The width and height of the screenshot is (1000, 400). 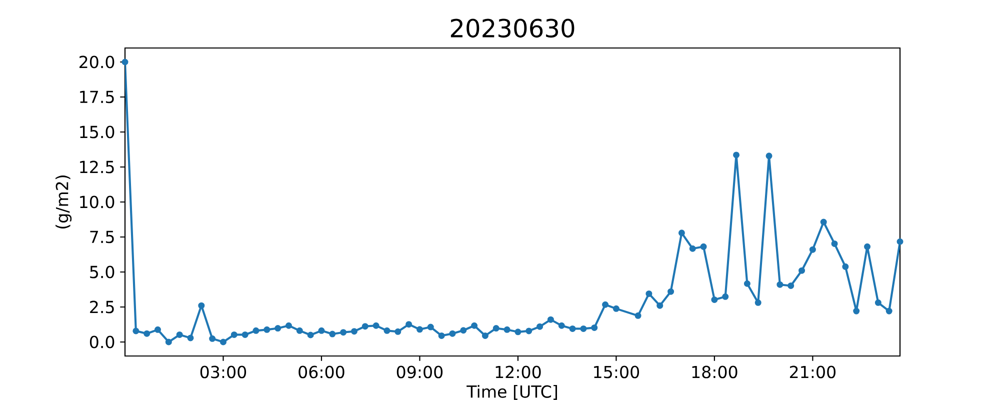 What do you see at coordinates (715, 372) in the screenshot?
I see `x-tick-label: 18:00` at bounding box center [715, 372].